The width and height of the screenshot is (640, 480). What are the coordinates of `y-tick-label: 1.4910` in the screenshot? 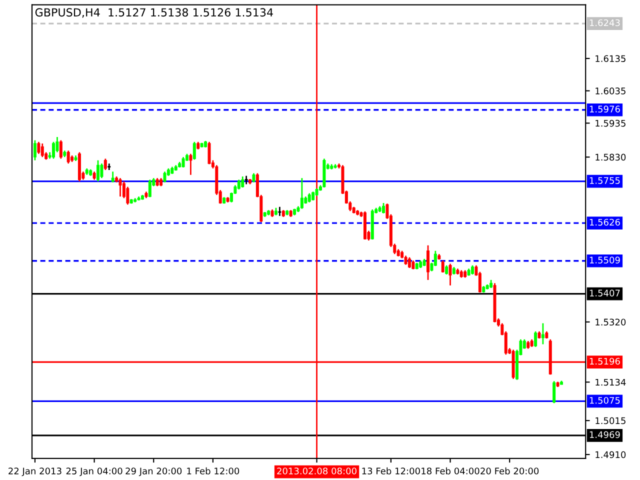 It's located at (611, 454).